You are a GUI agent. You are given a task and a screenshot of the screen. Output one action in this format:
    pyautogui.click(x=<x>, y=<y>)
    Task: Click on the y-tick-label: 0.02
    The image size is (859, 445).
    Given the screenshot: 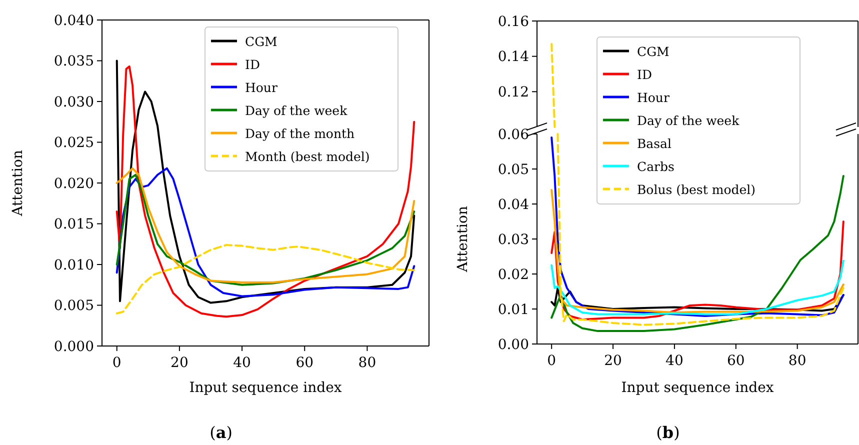 What is the action you would take?
    pyautogui.click(x=513, y=274)
    